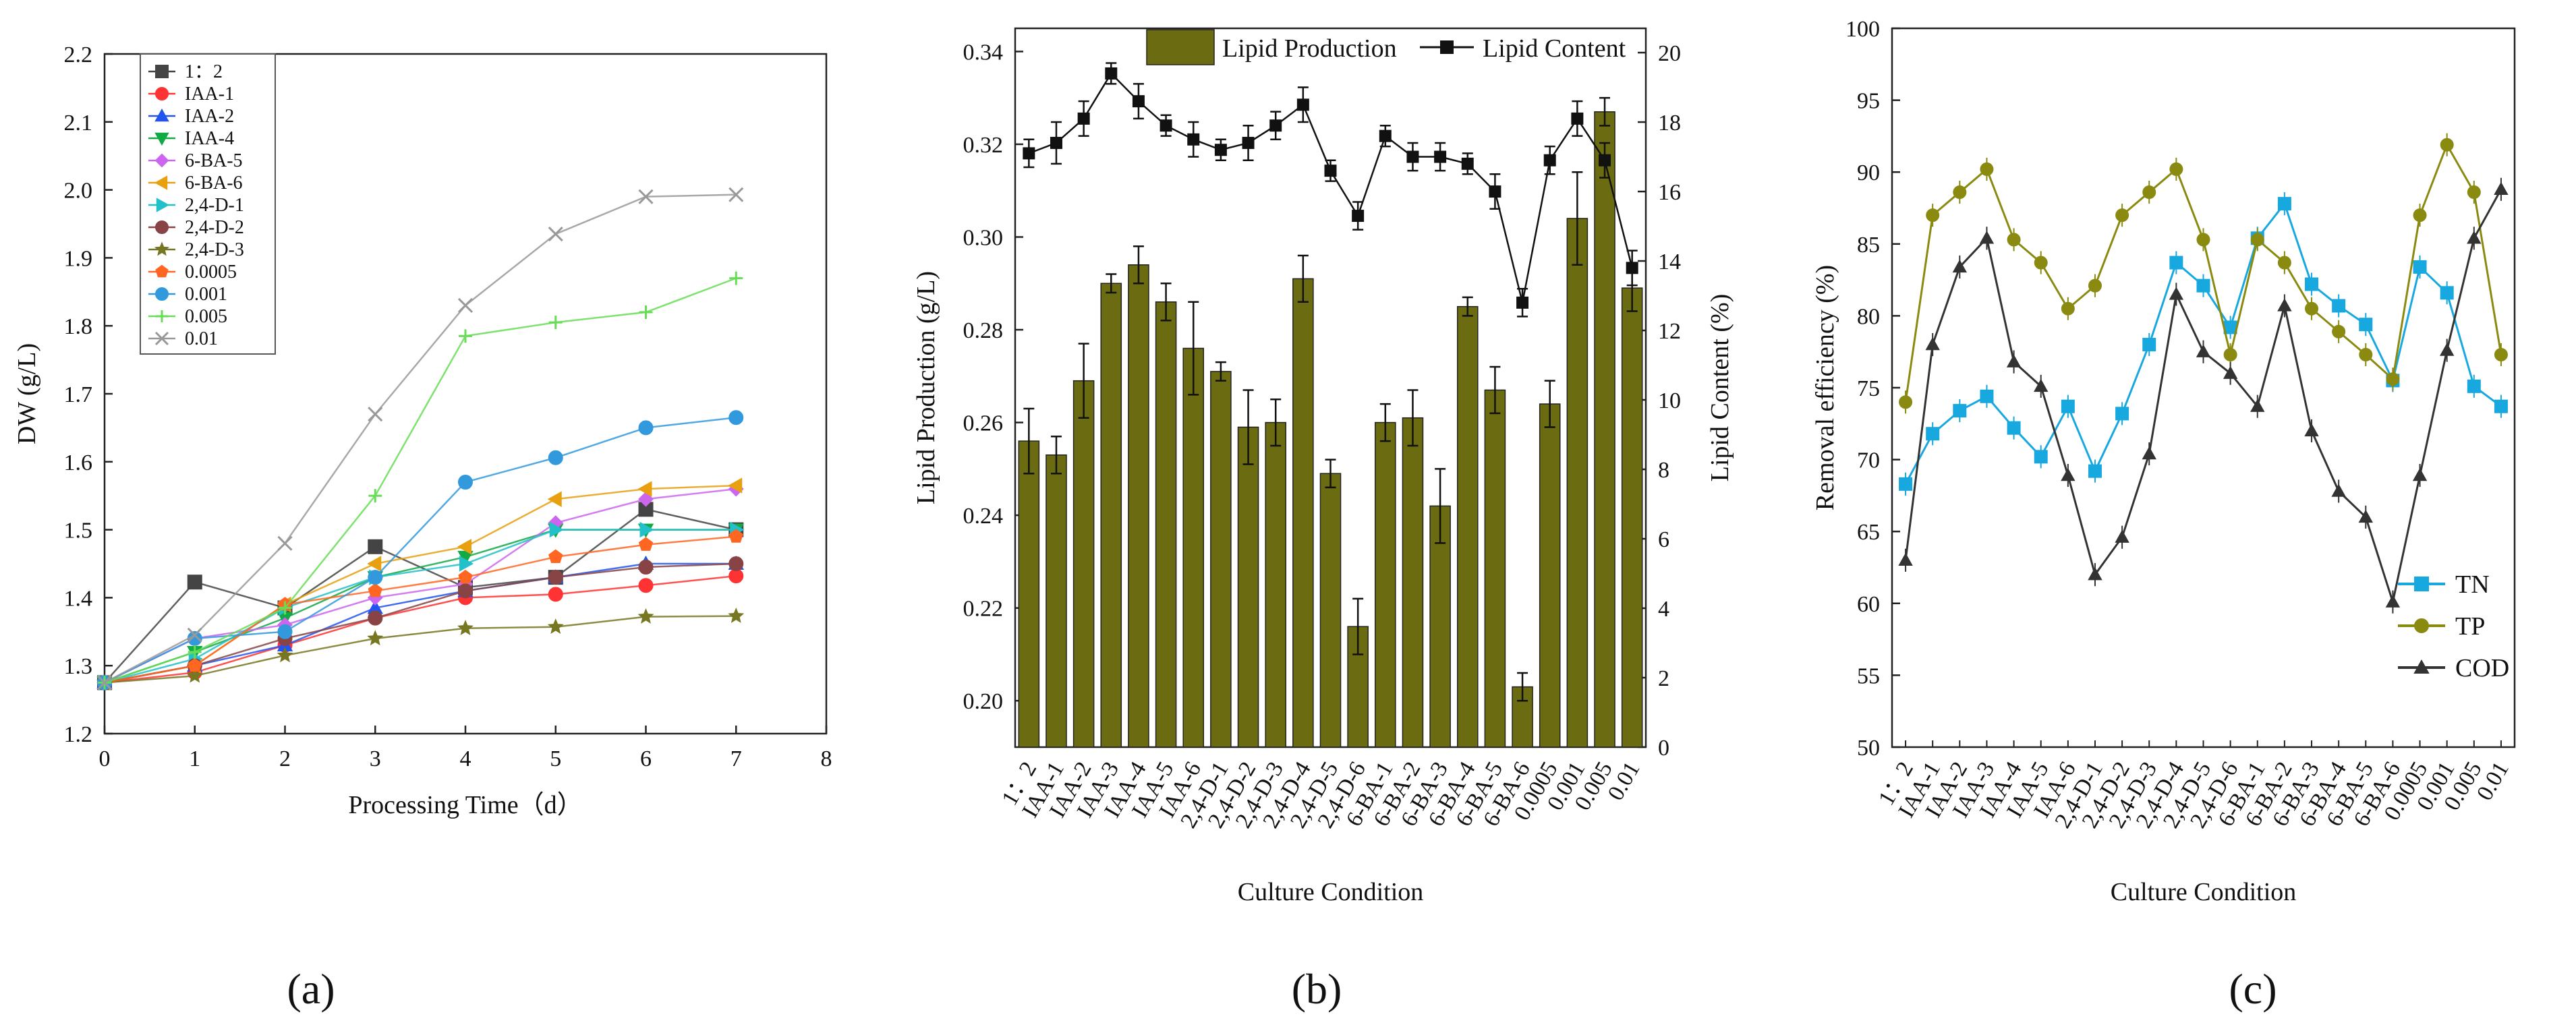  I want to click on legend-bar-swatch, so click(1180, 47).